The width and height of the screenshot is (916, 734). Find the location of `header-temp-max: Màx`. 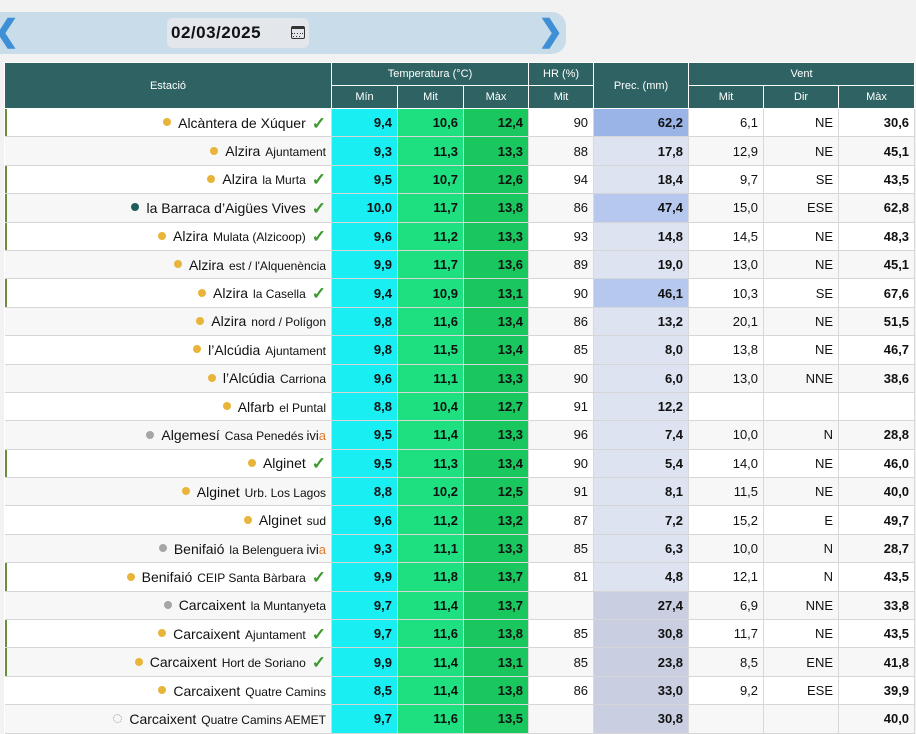

header-temp-max: Màx is located at coordinates (496, 97).